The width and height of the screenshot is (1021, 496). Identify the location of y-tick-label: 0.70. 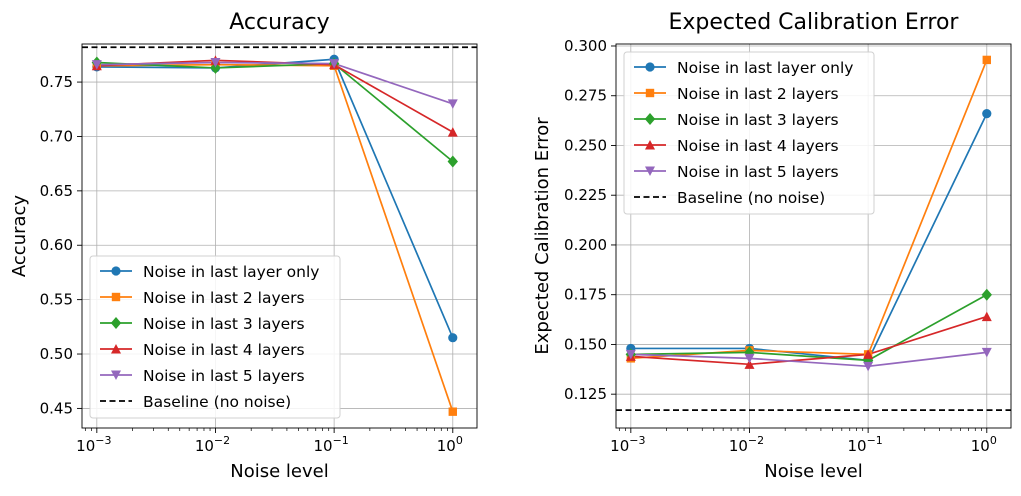
(56, 136).